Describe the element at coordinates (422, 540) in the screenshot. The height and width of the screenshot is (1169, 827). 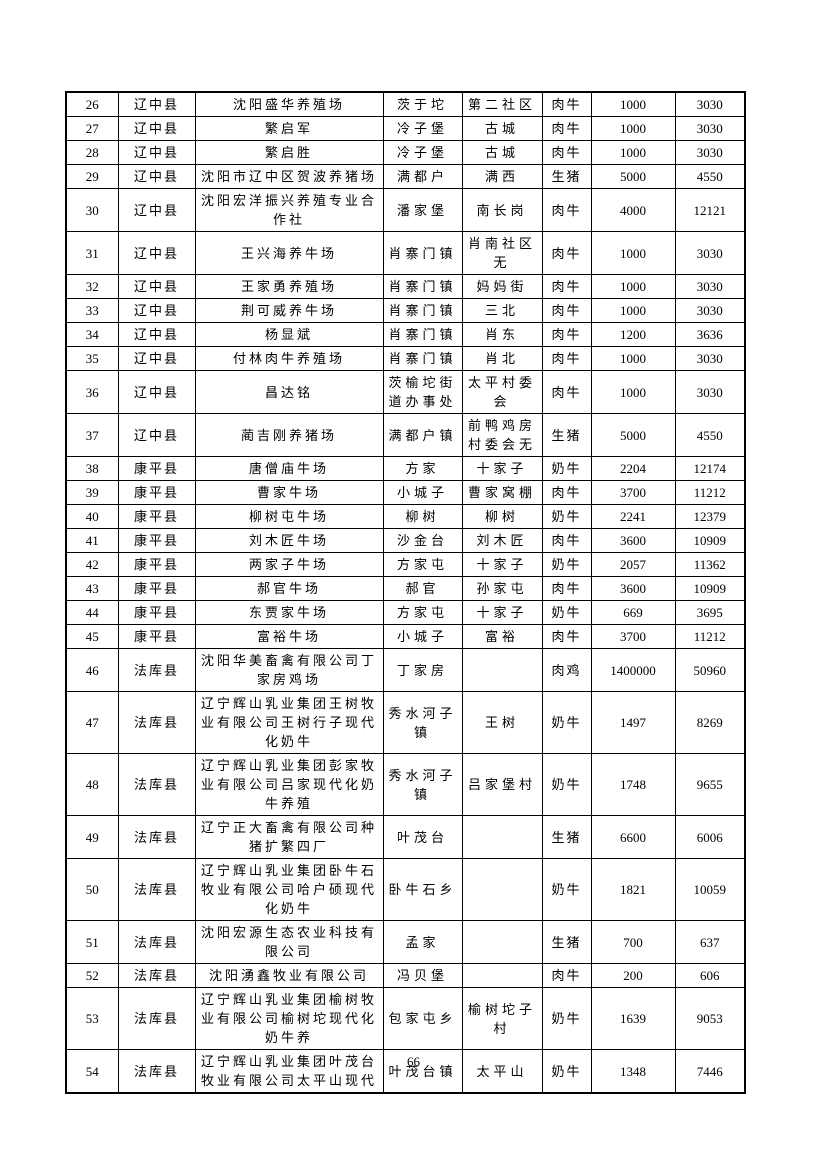
I see `cell-town: 沙金台` at that location.